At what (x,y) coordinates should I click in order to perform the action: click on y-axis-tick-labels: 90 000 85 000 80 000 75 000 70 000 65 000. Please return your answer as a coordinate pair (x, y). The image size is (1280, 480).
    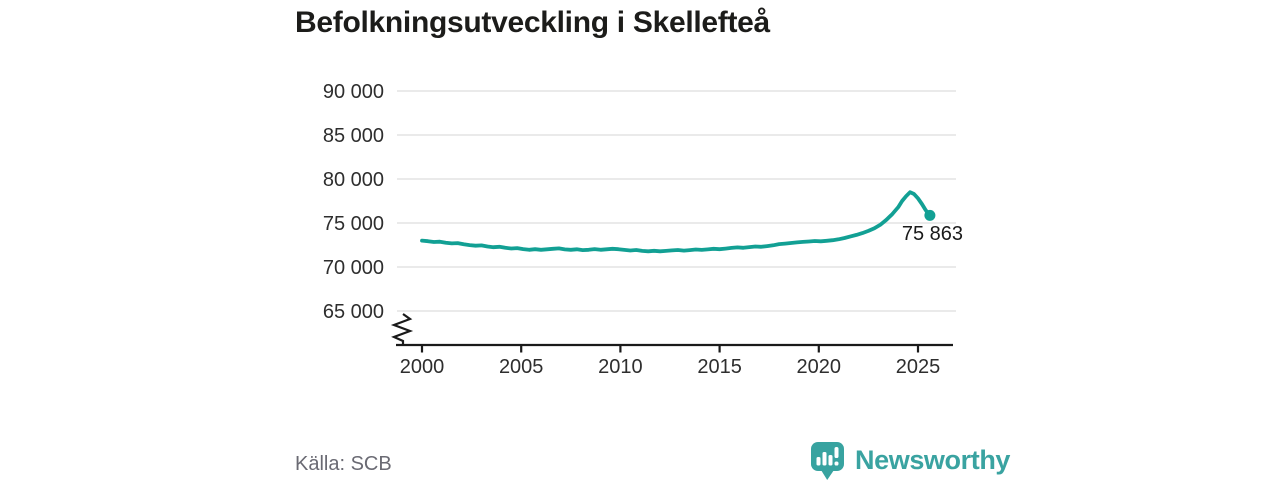
    Looking at the image, I should click on (353, 202).